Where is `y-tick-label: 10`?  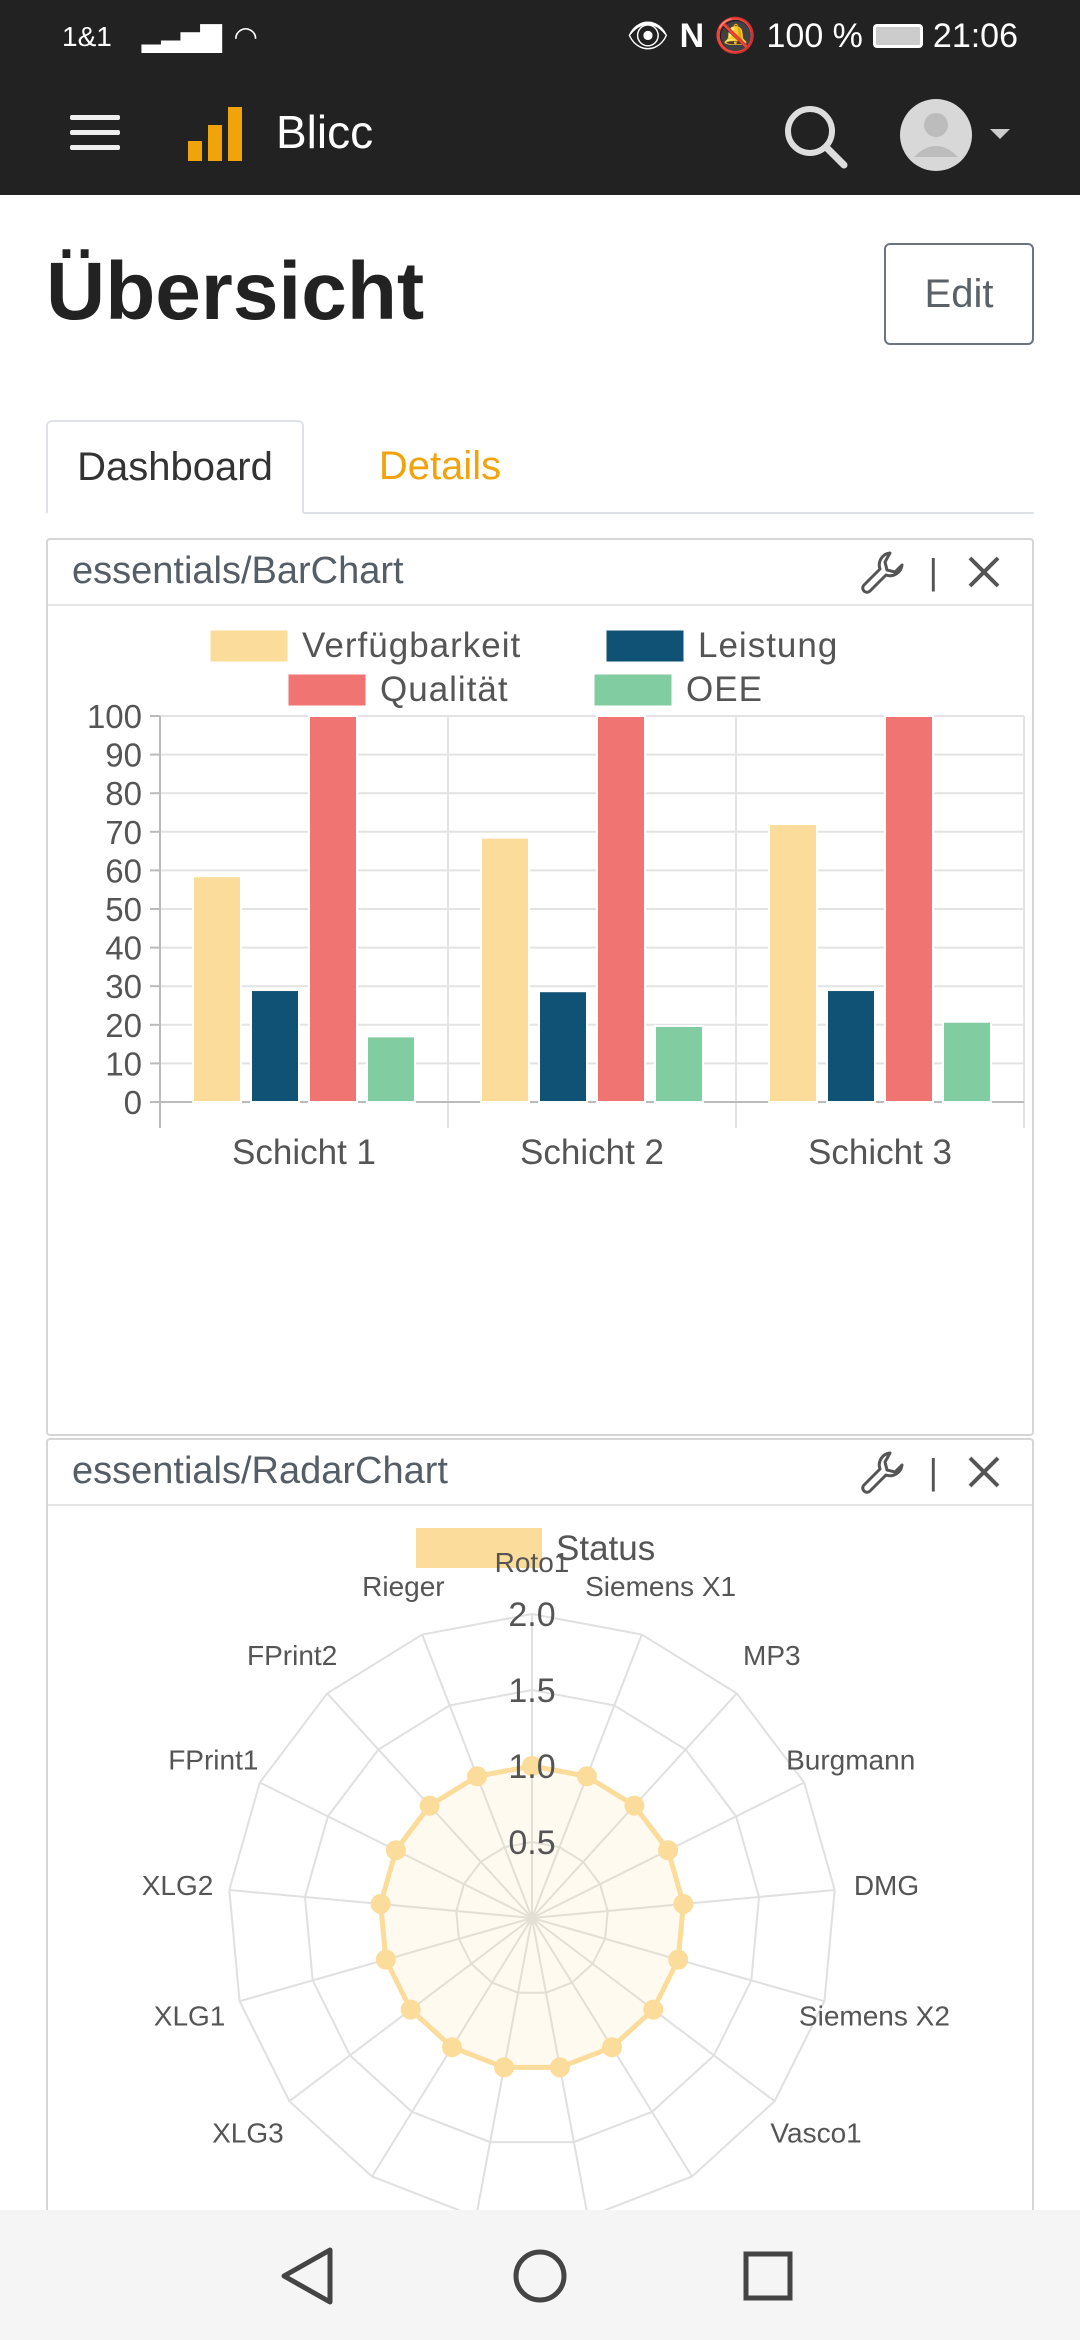
y-tick-label: 10 is located at coordinates (123, 1063).